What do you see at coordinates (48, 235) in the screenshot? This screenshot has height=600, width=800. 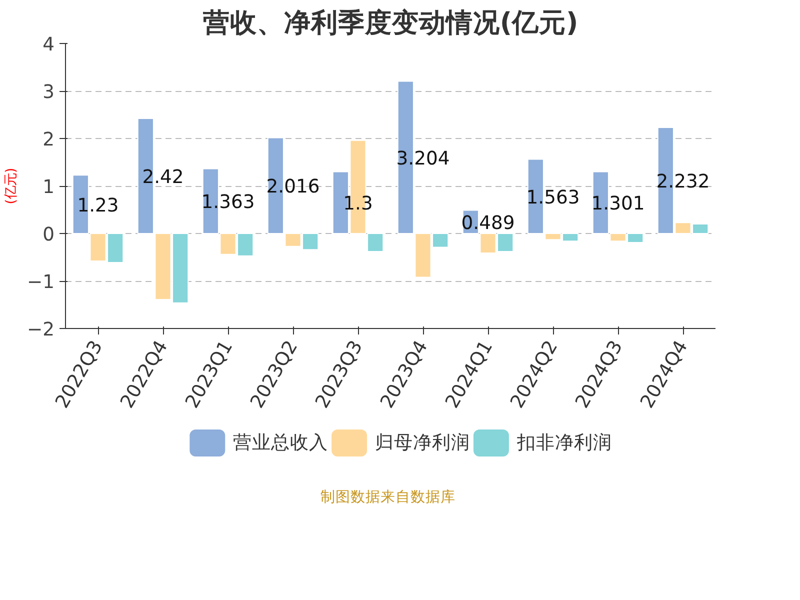 I see `y-tick-label: 0` at bounding box center [48, 235].